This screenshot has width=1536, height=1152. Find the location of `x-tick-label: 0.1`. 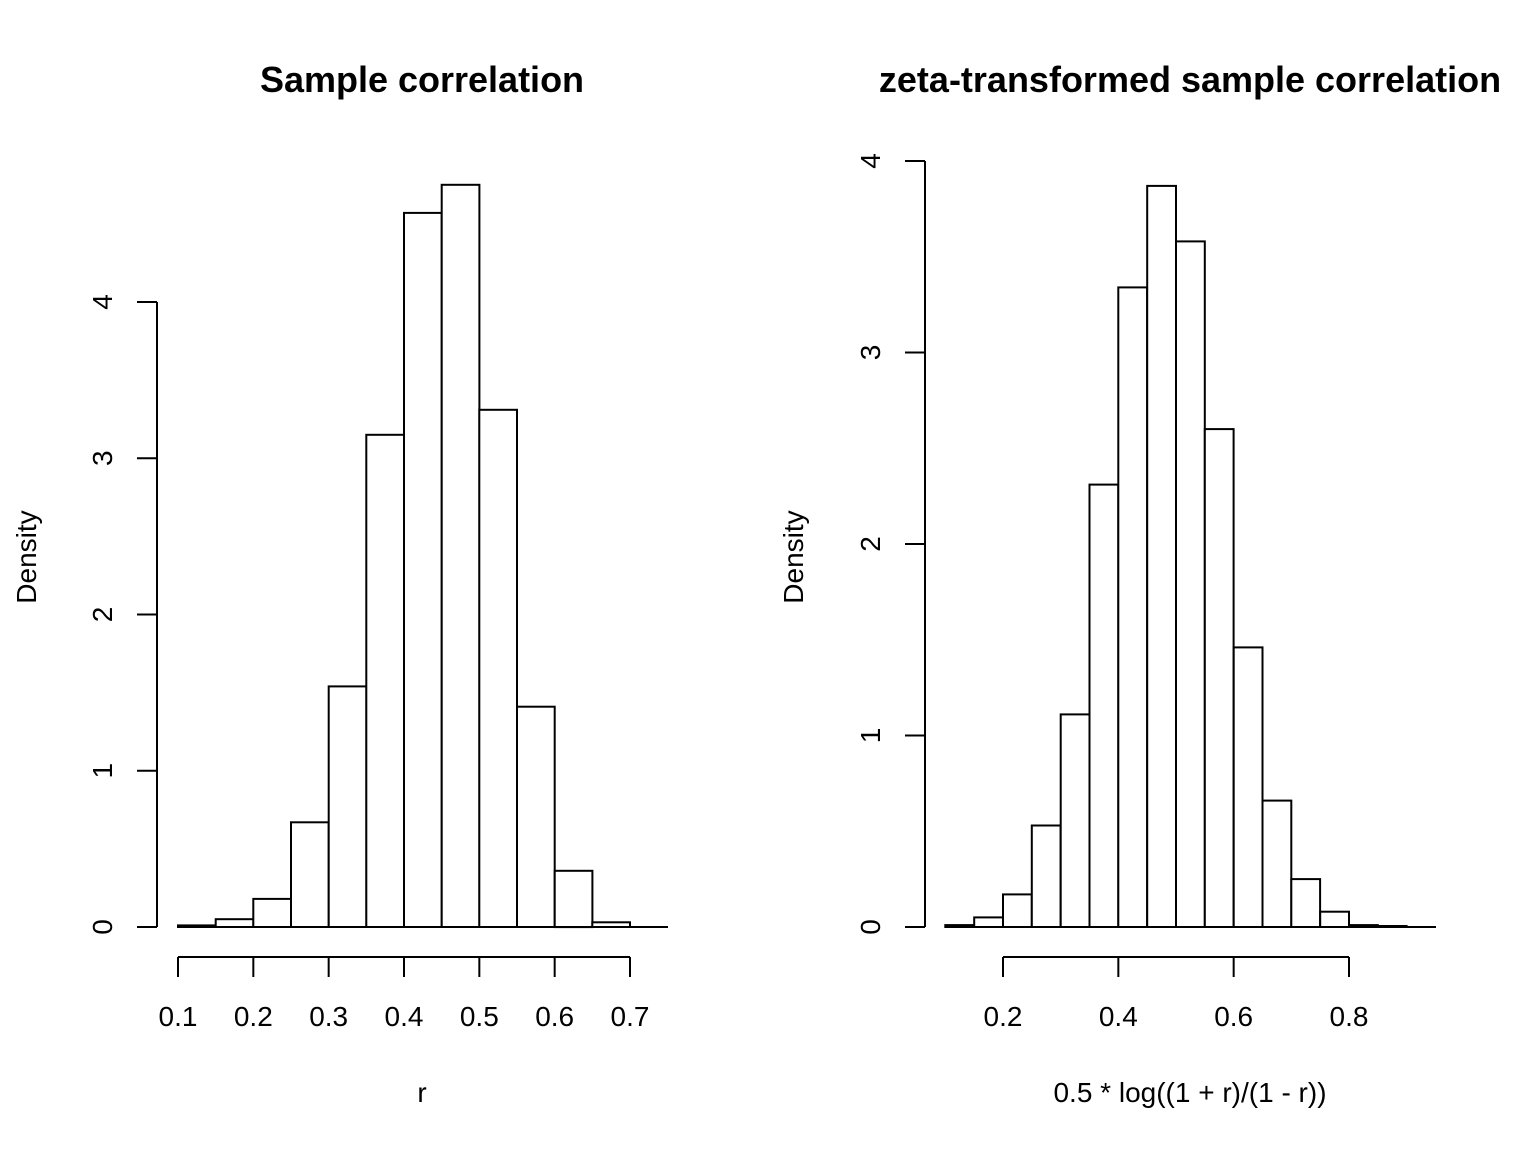

x-tick-label: 0.1 is located at coordinates (178, 1016).